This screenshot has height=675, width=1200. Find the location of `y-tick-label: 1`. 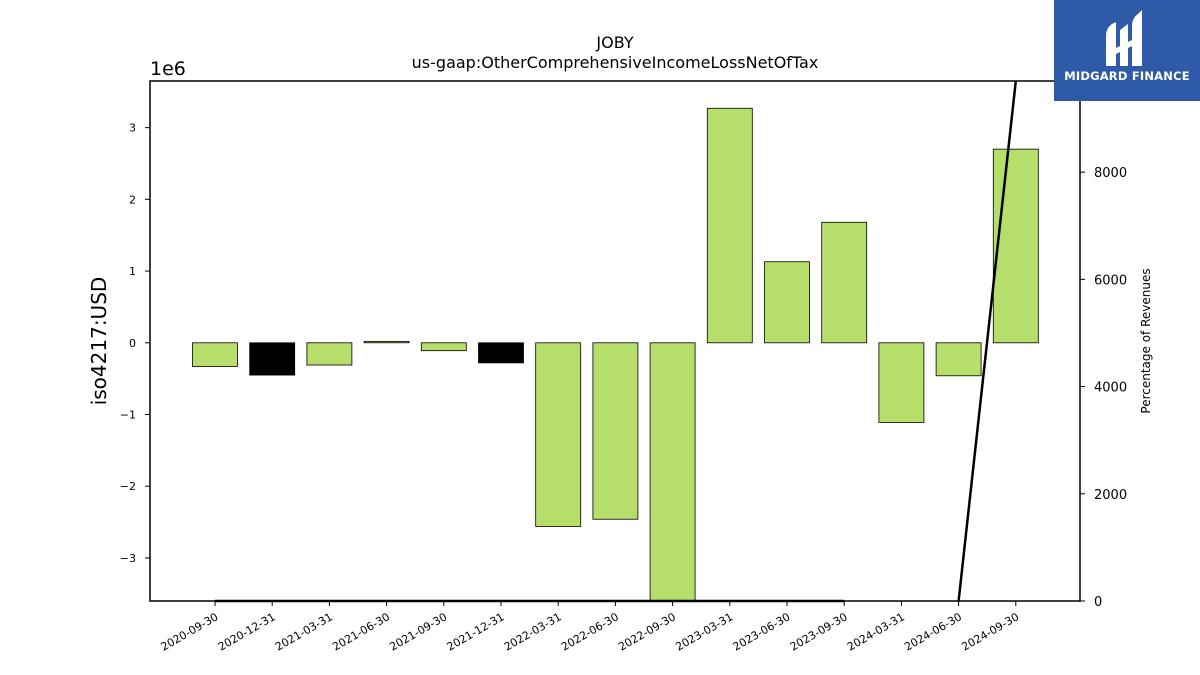

y-tick-label: 1 is located at coordinates (132, 271).